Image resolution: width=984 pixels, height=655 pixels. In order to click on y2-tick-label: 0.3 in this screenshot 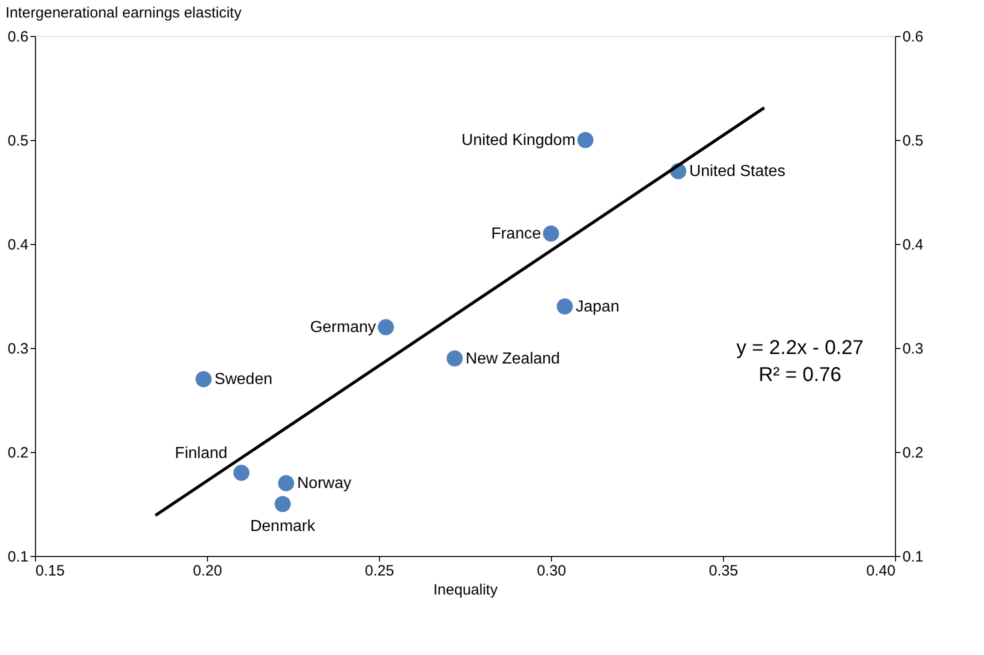, I will do `click(913, 349)`.